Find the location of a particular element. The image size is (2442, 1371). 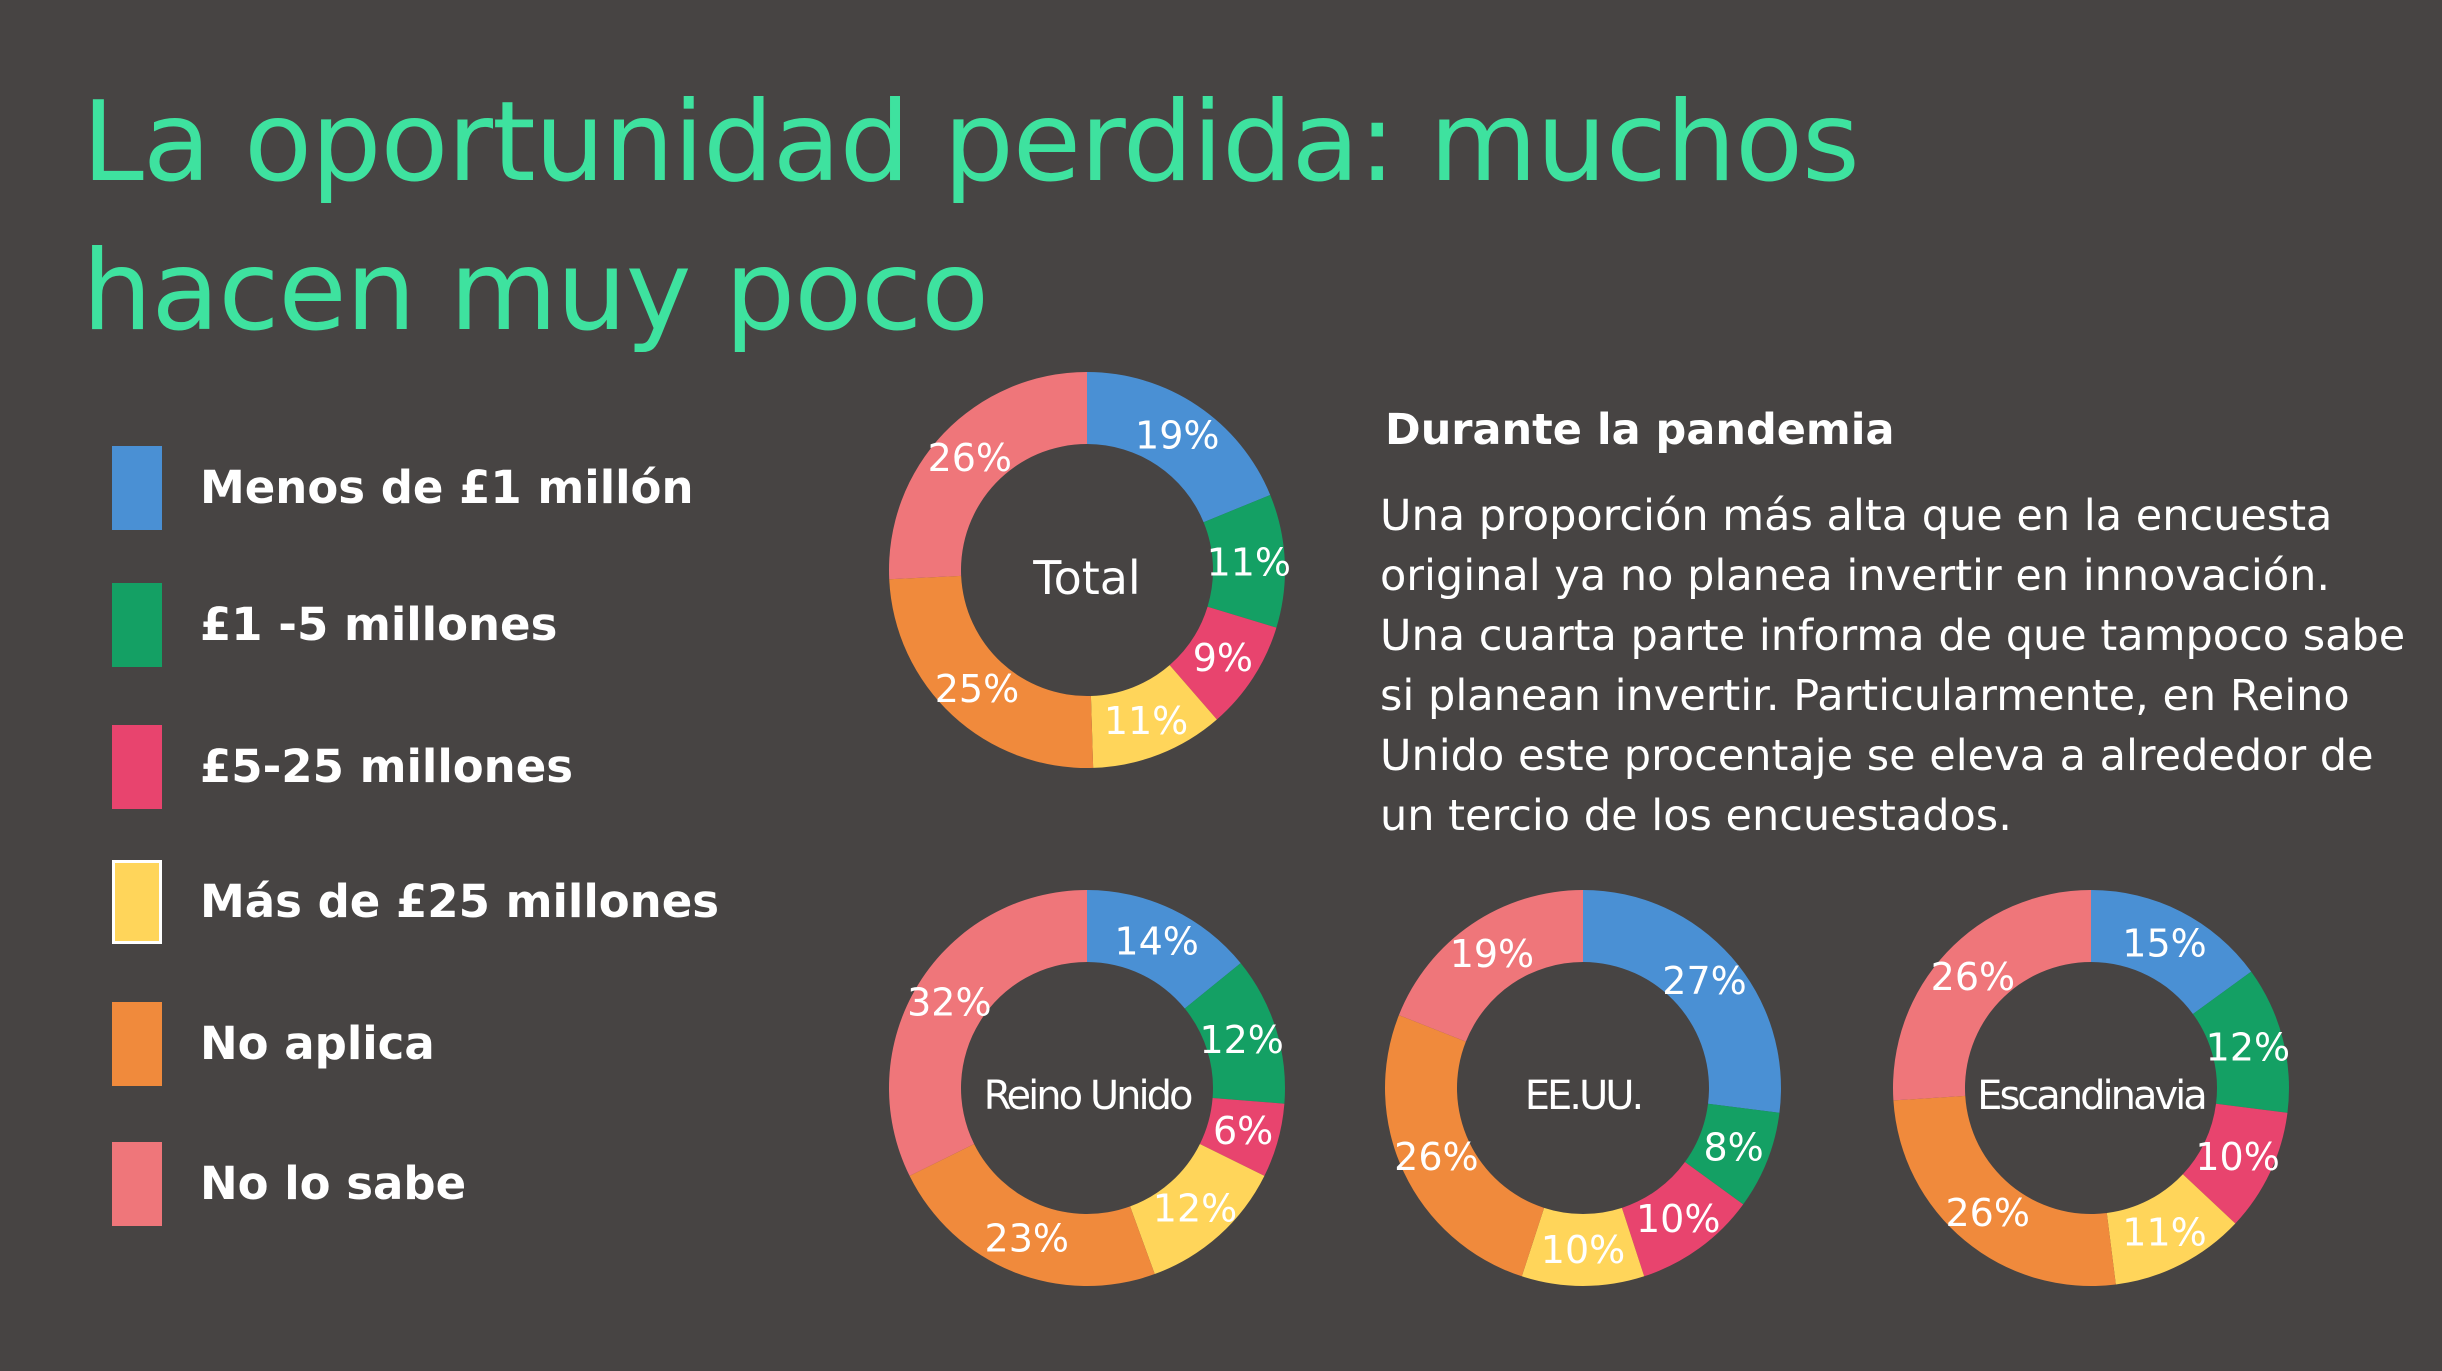

donut-slice-total-1-5-millones is located at coordinates (1244, 561).